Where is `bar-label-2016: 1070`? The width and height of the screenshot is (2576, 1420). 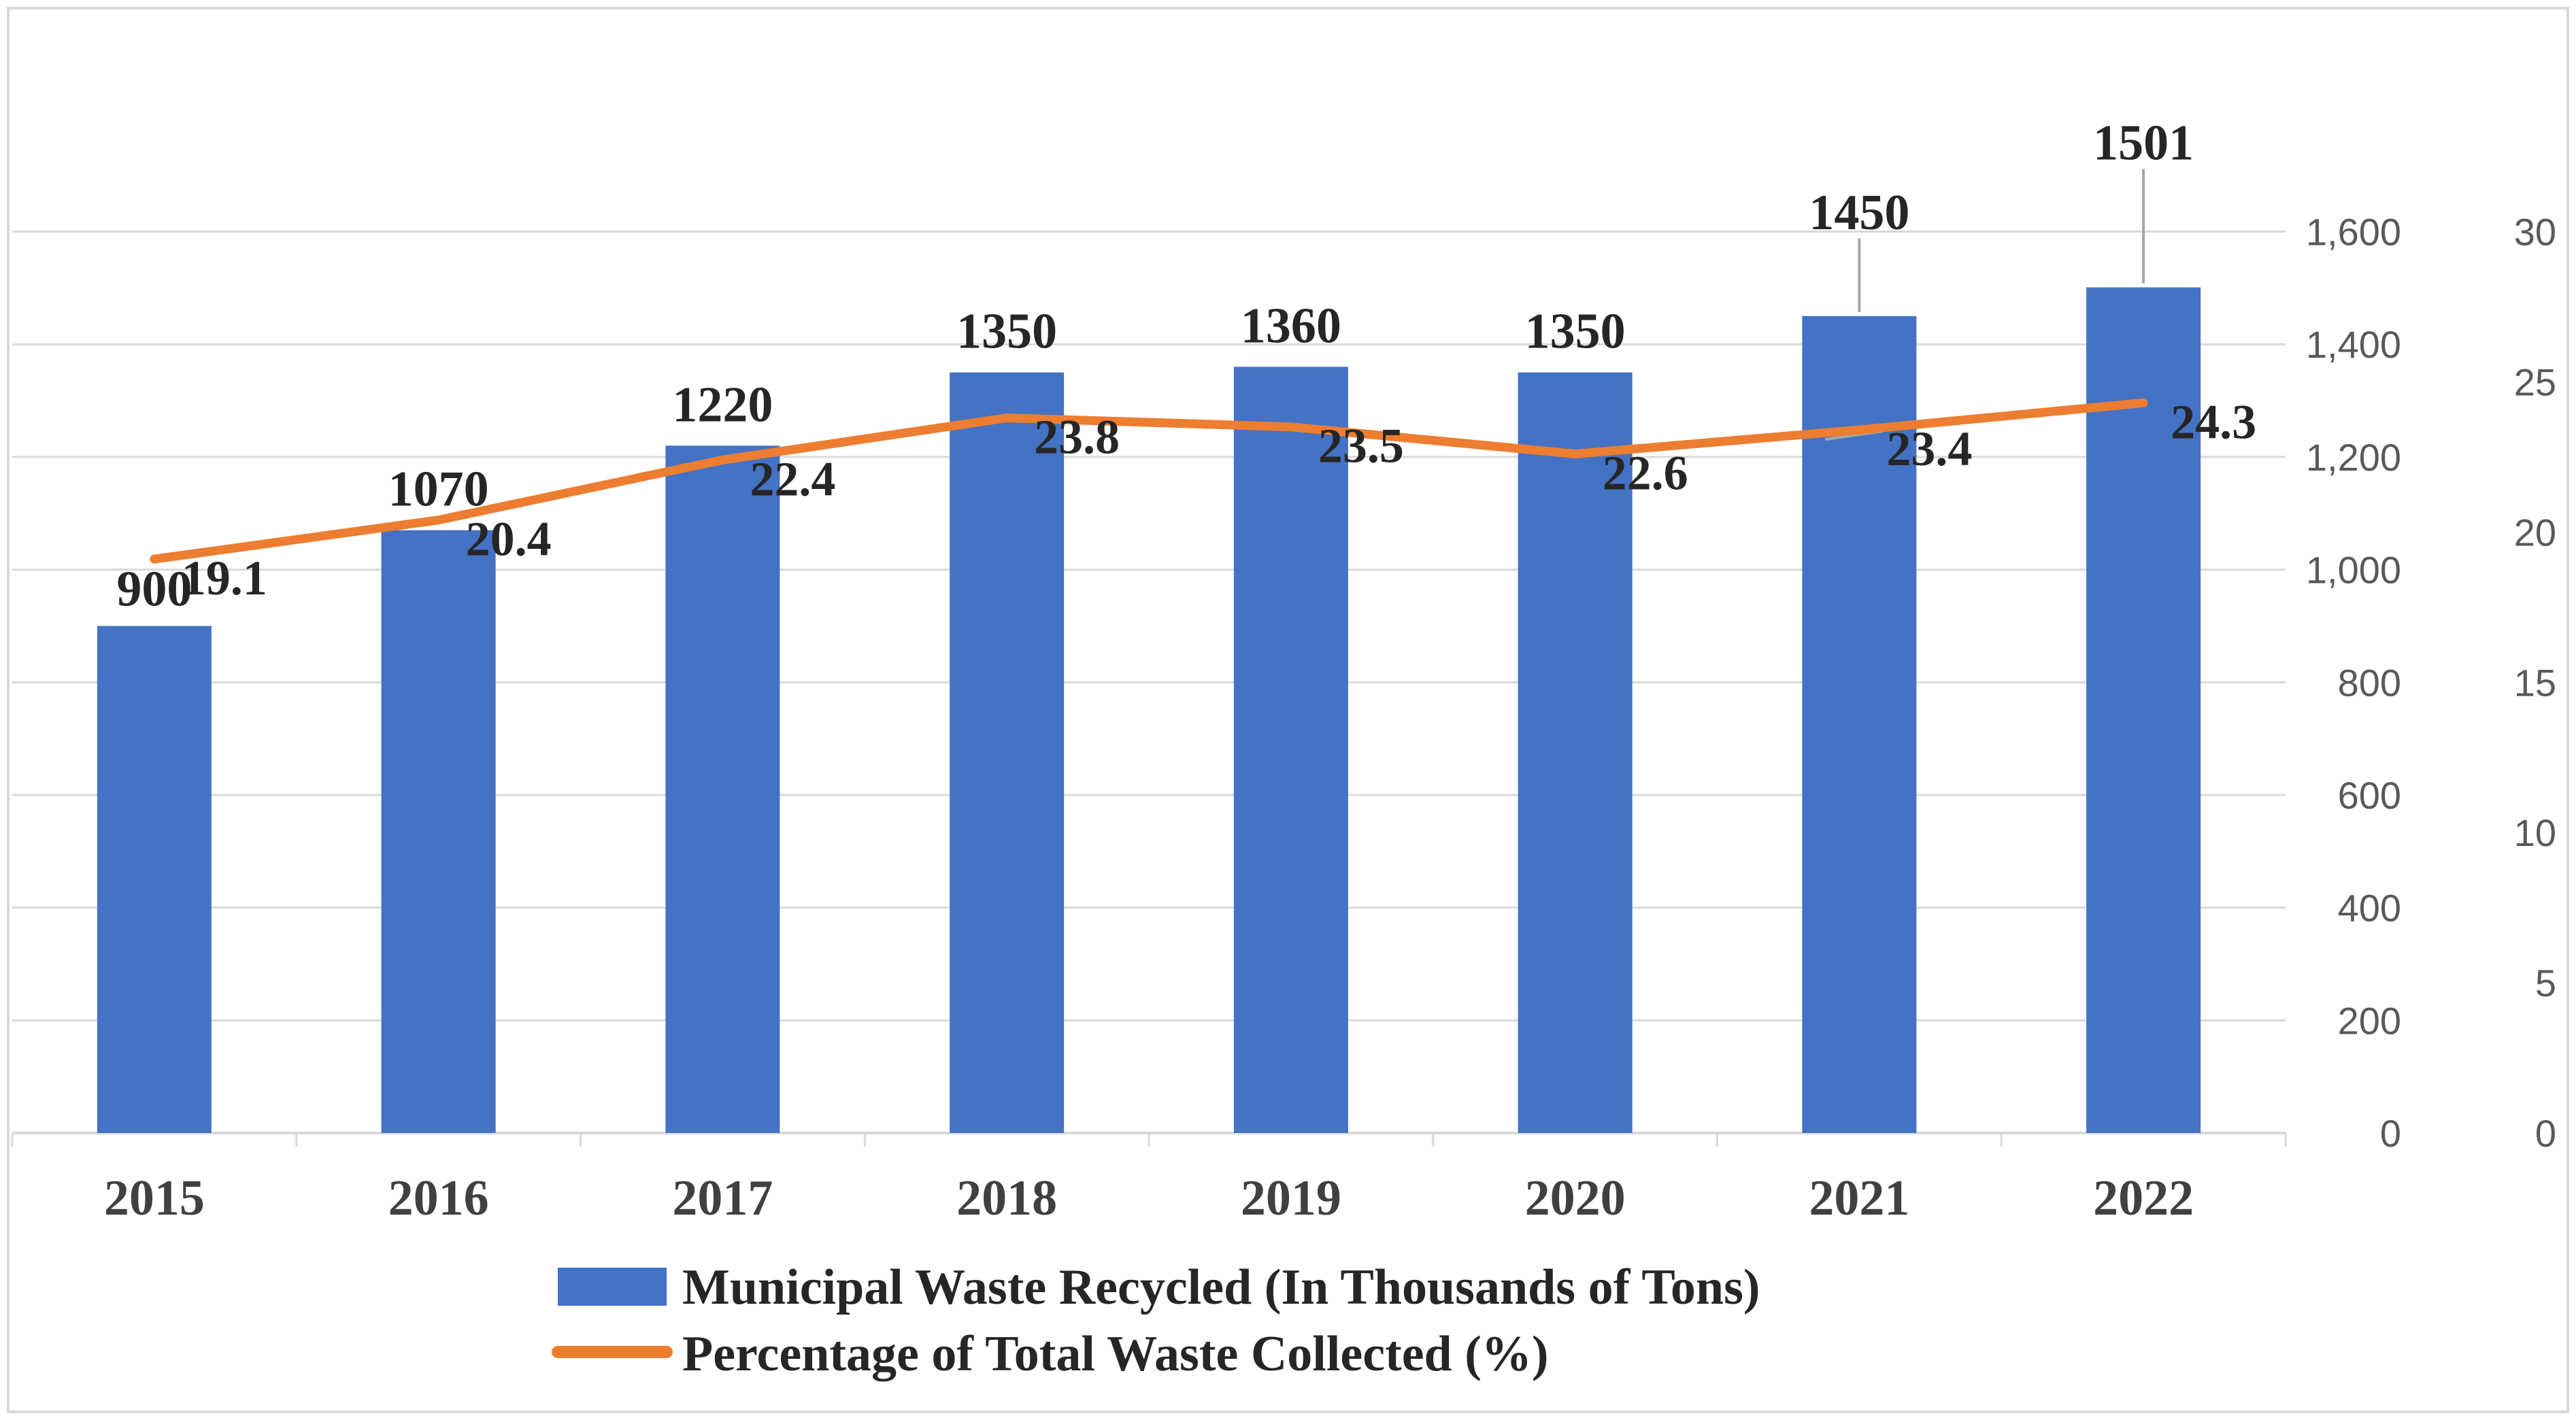
bar-label-2016: 1070 is located at coordinates (438, 490).